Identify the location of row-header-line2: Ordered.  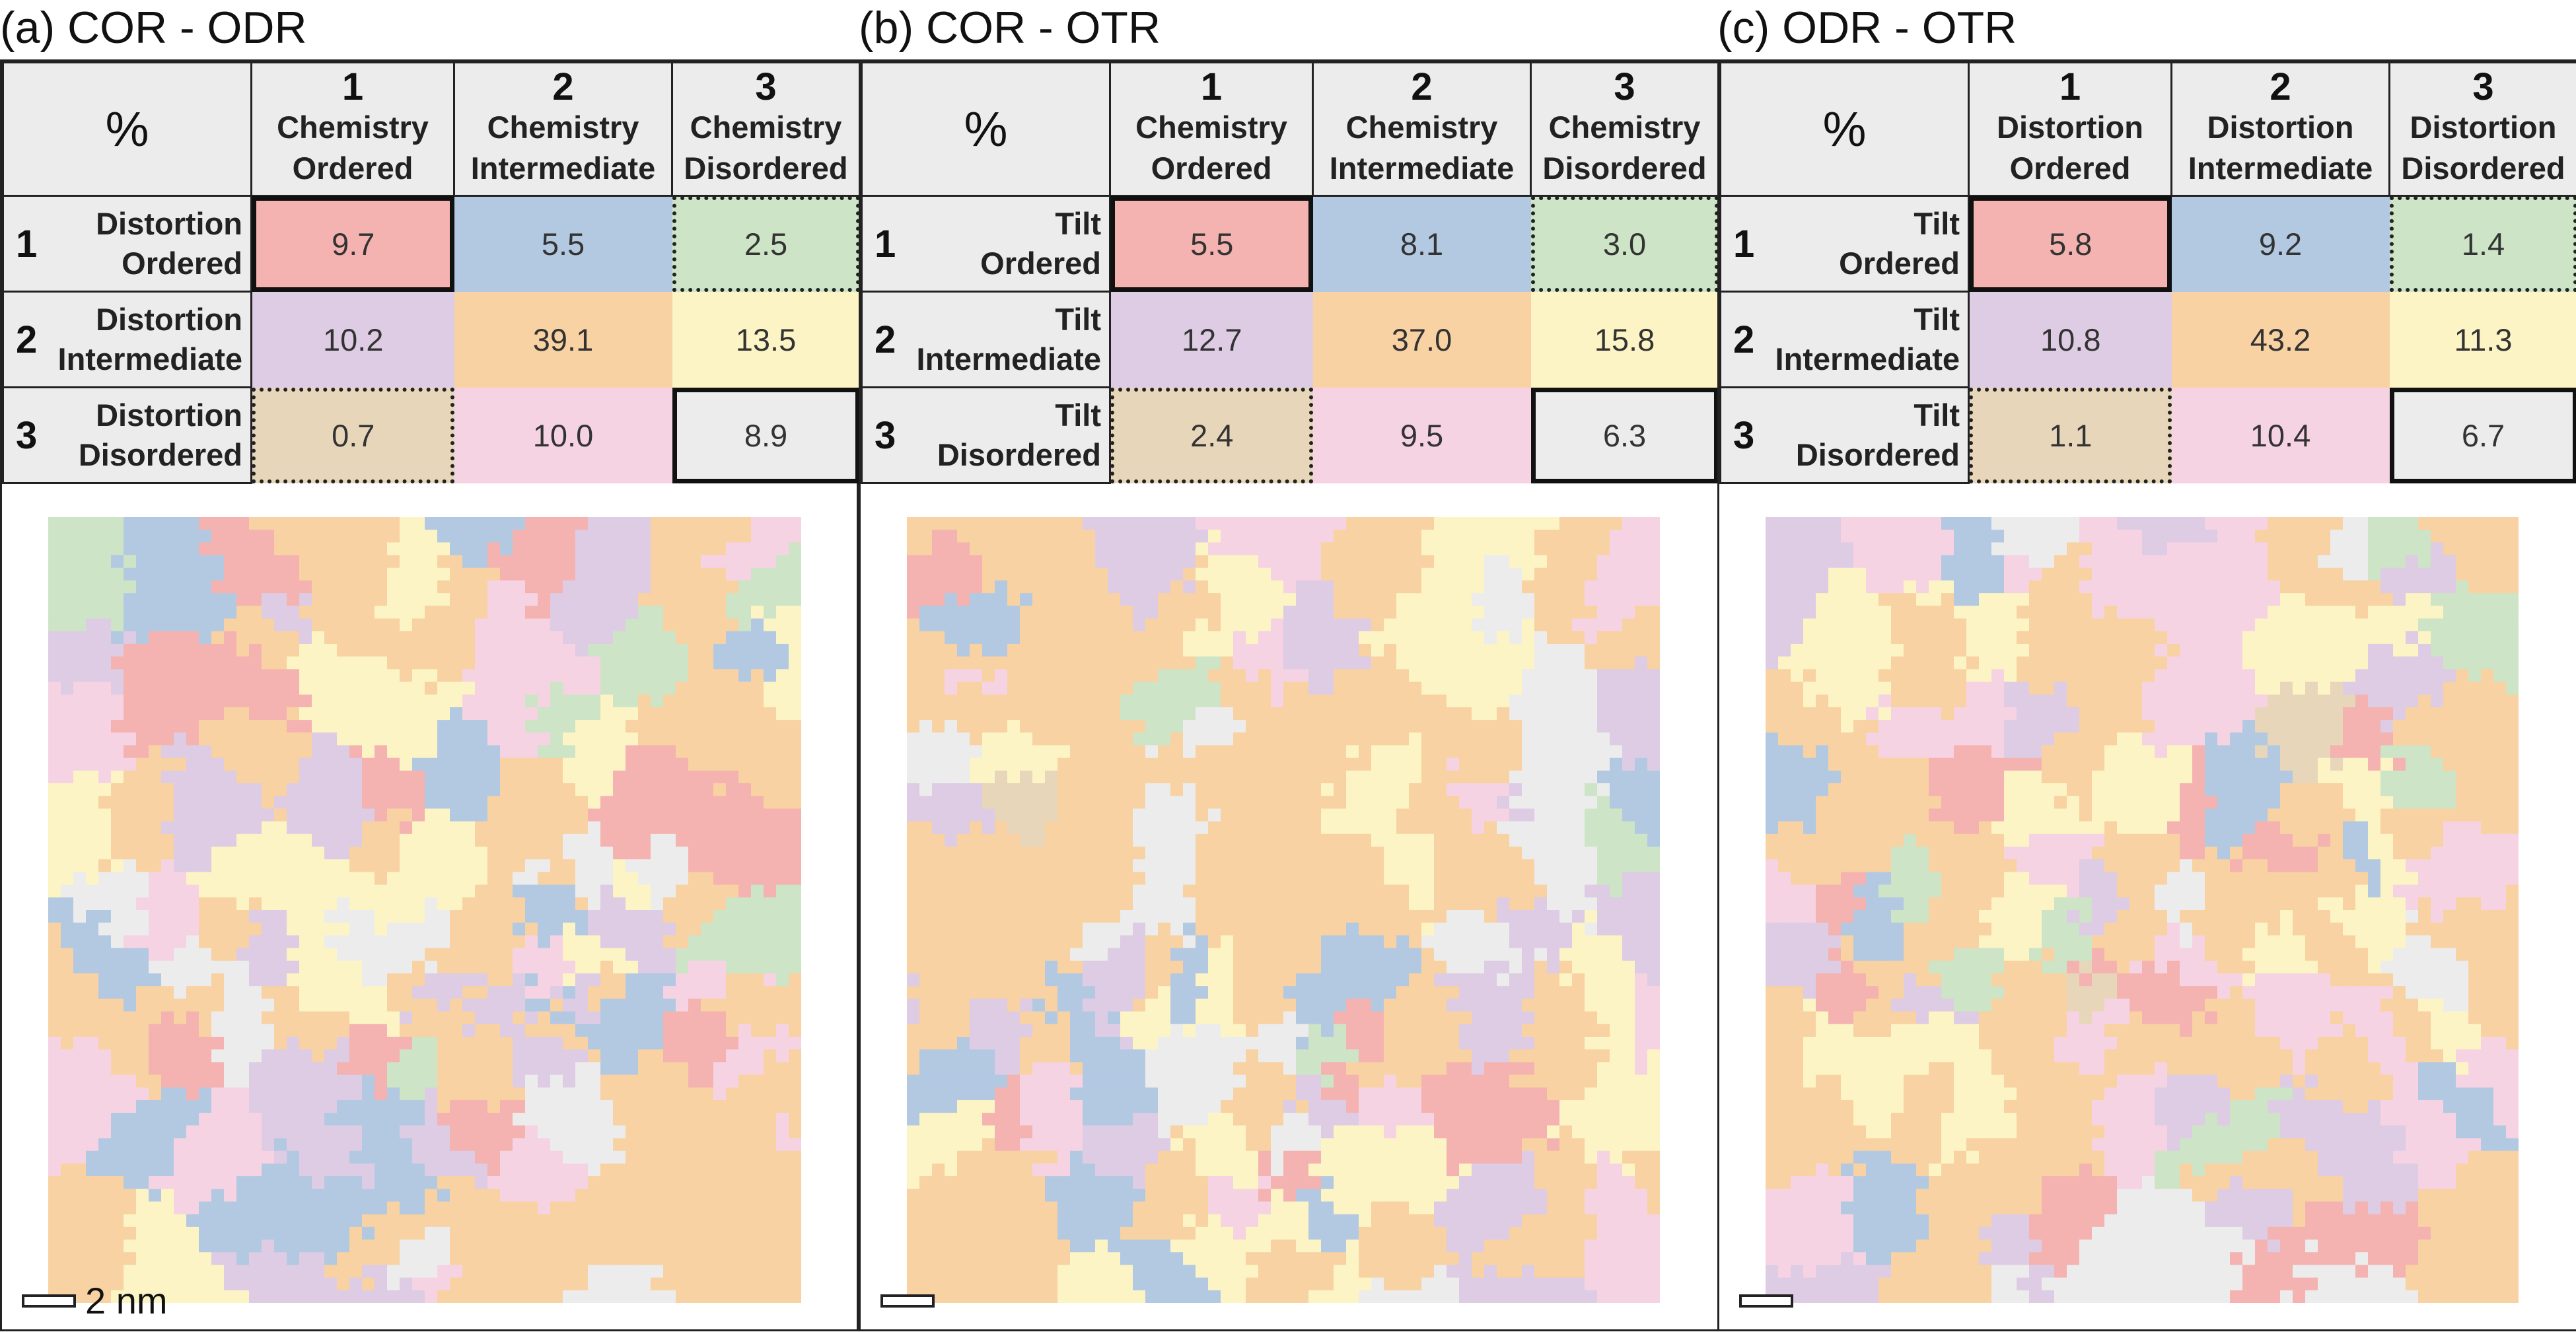
(1040, 263).